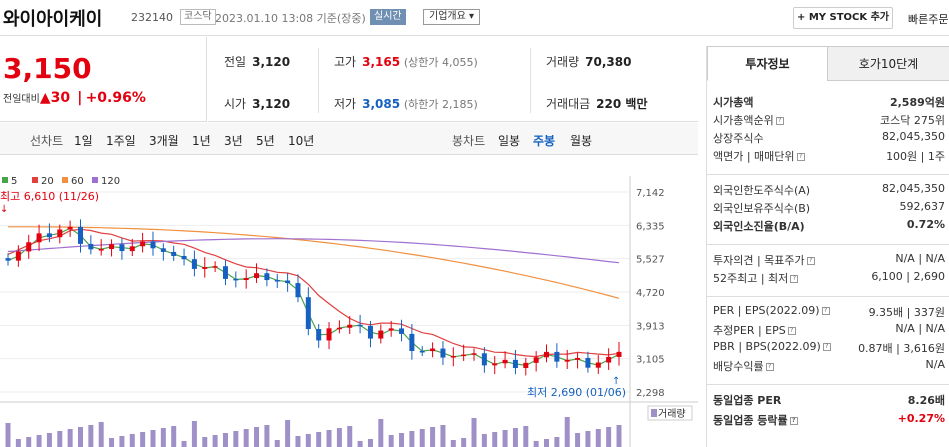 Image resolution: width=949 pixels, height=447 pixels. What do you see at coordinates (751, 278) in the screenshot?
I see `info-label: 52주최고 | 최저` at bounding box center [751, 278].